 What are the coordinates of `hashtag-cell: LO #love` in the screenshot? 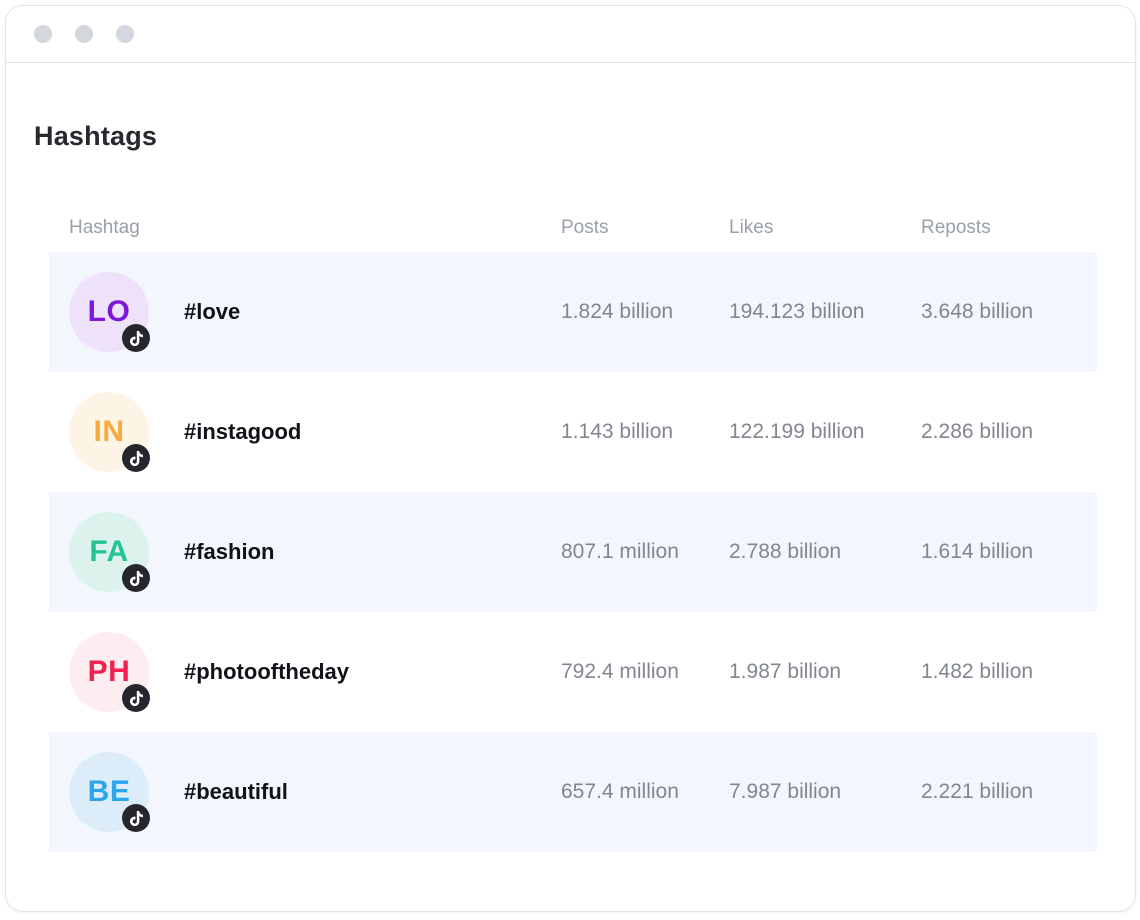 It's located at (305, 312).